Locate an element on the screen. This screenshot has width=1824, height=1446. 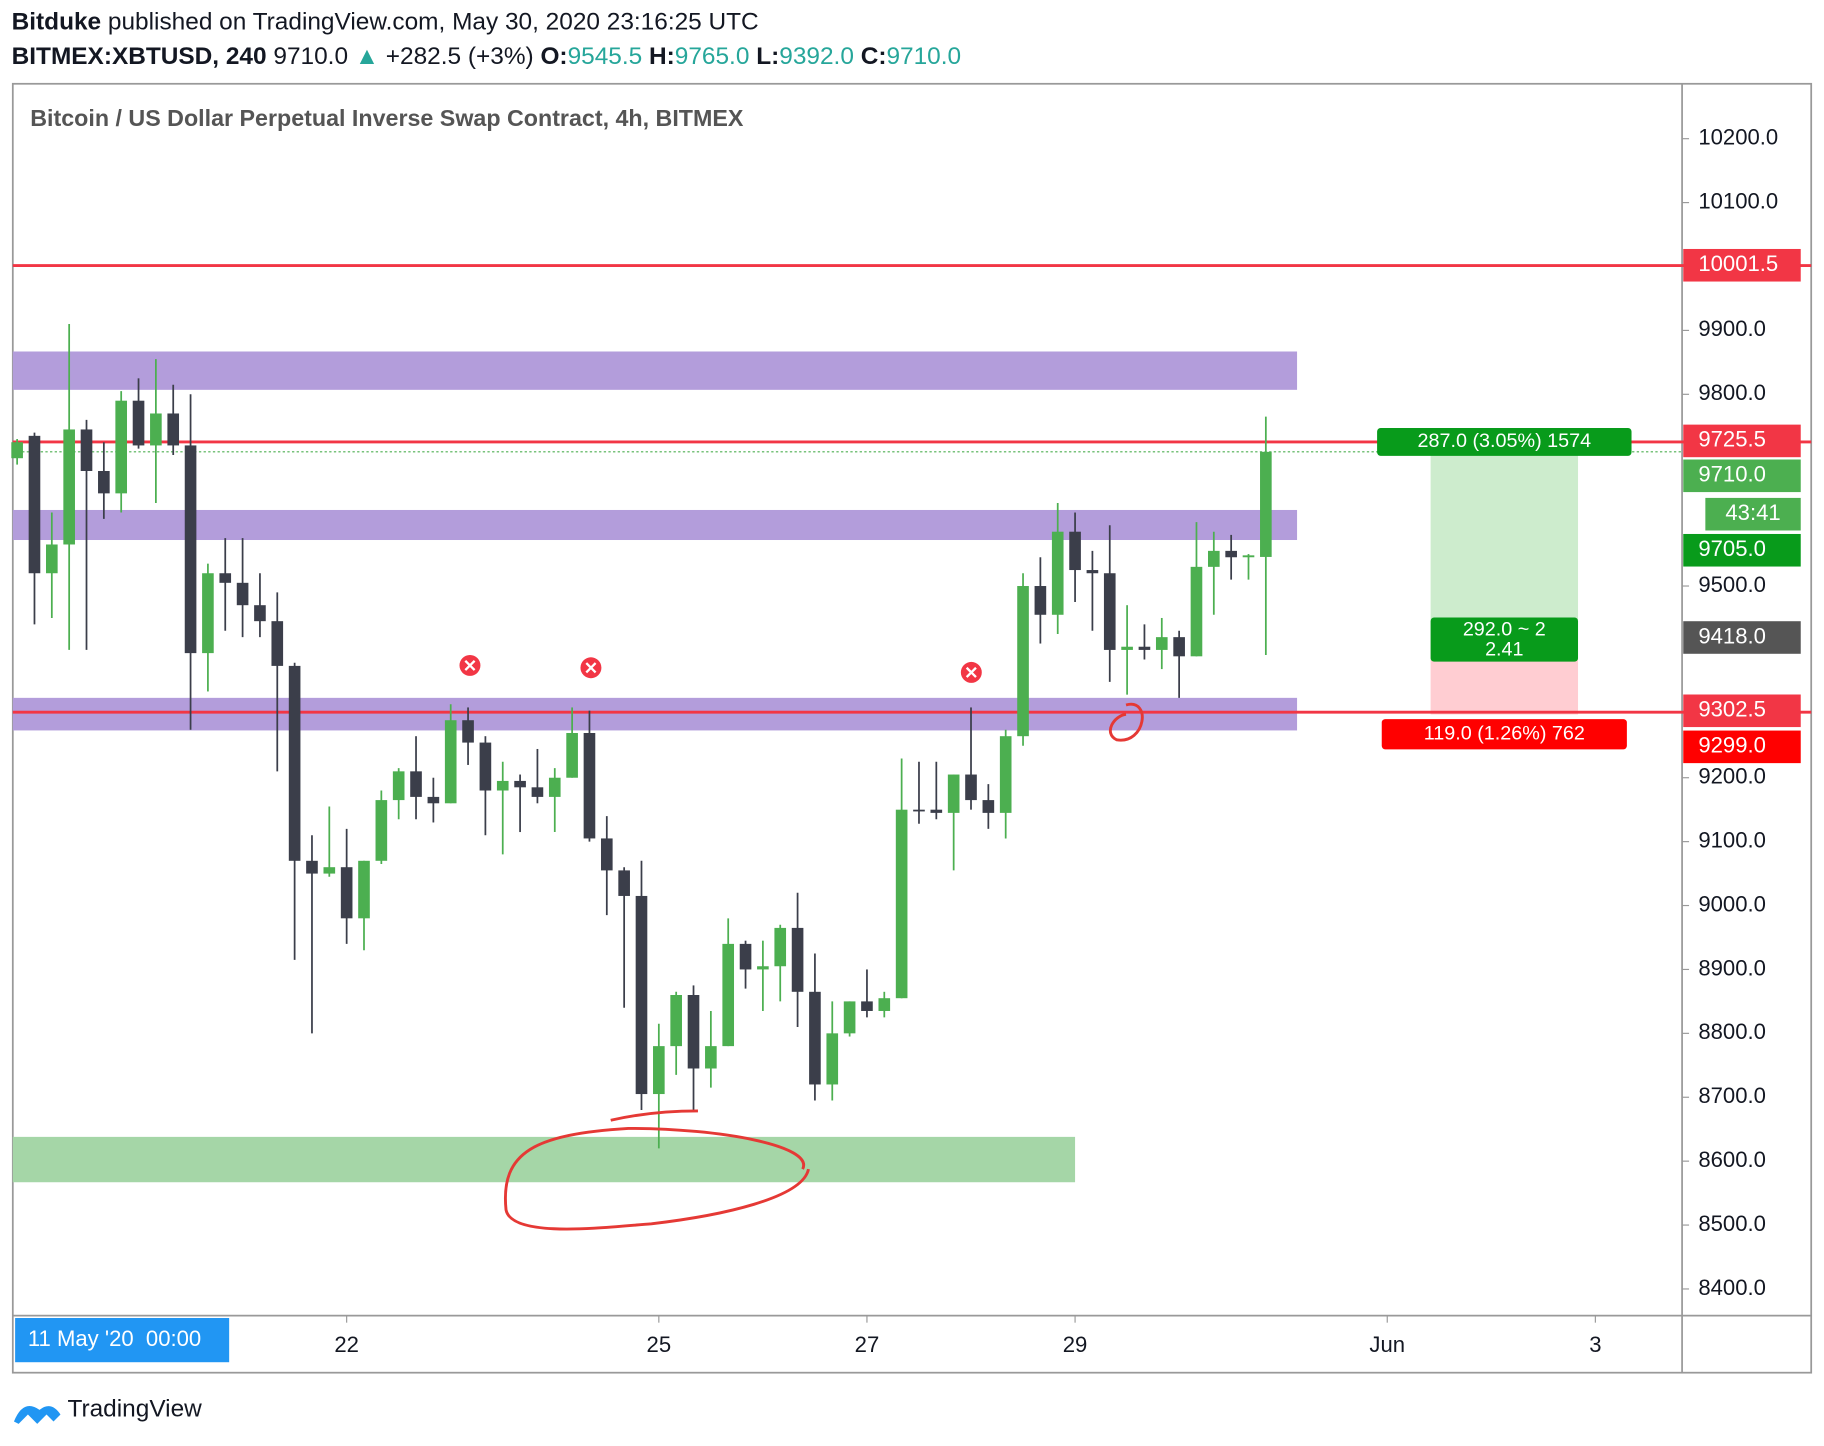
ratio-label: 2.41 is located at coordinates (1504, 649).